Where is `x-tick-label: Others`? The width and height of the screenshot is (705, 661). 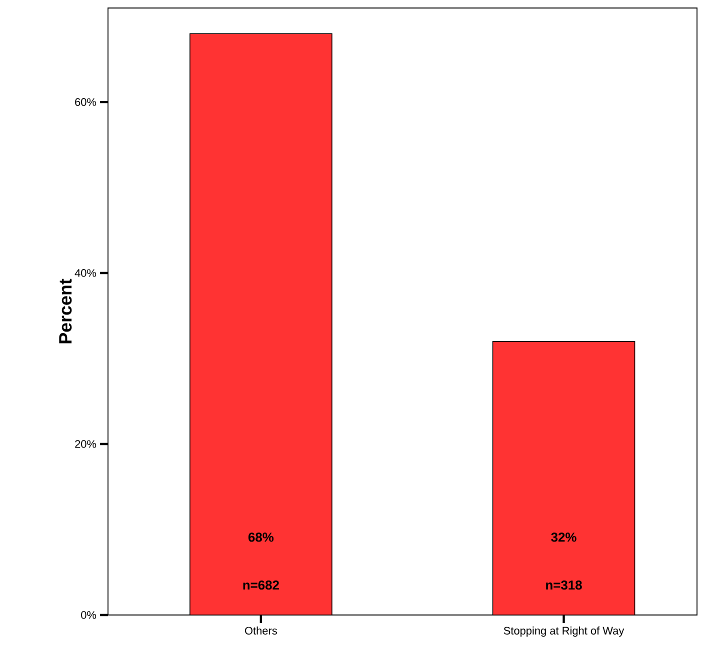 x-tick-label: Others is located at coordinates (261, 630).